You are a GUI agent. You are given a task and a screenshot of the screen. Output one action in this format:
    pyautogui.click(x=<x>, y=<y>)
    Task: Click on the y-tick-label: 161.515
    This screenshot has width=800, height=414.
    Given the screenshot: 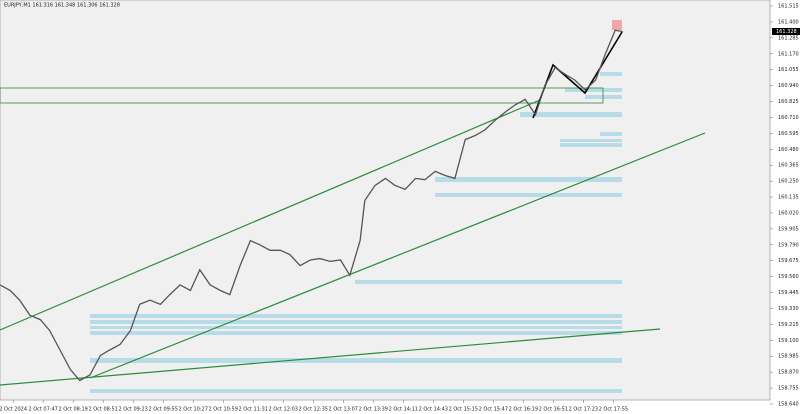 What is the action you would take?
    pyautogui.click(x=788, y=7)
    